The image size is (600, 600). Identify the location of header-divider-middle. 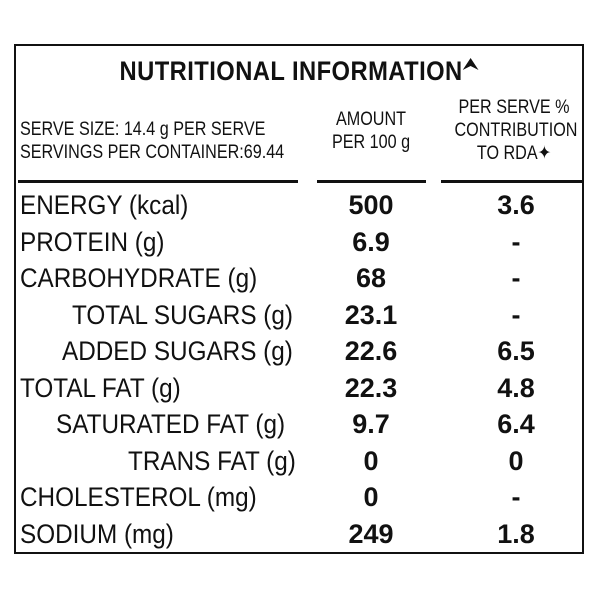
(371, 181).